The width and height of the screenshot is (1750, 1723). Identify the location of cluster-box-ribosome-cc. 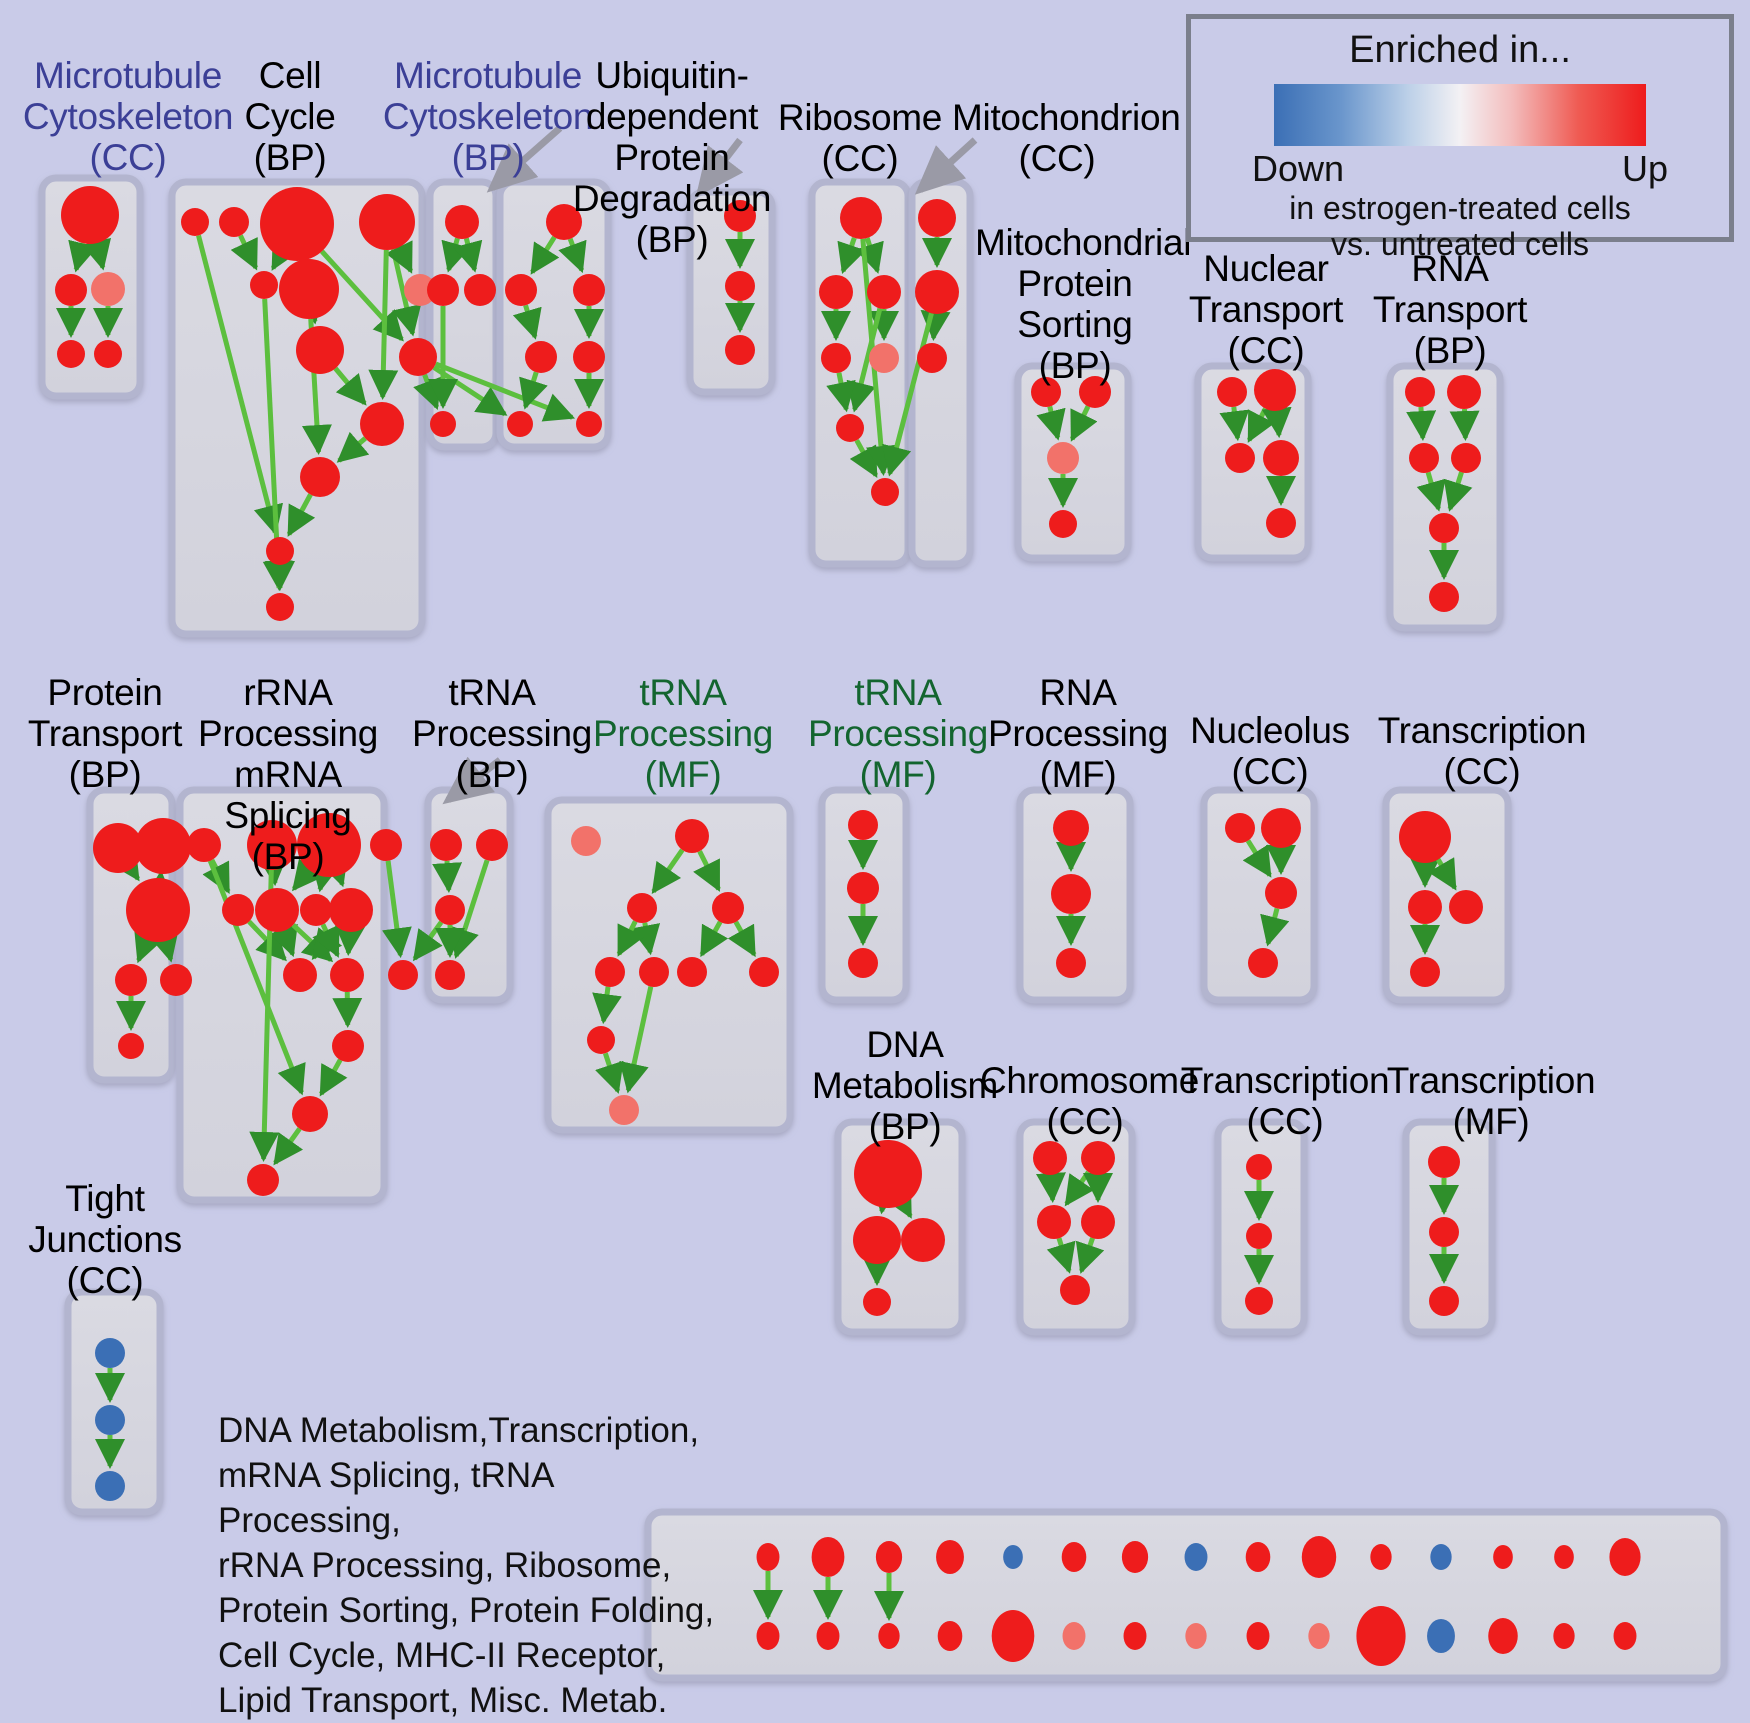
(860, 373).